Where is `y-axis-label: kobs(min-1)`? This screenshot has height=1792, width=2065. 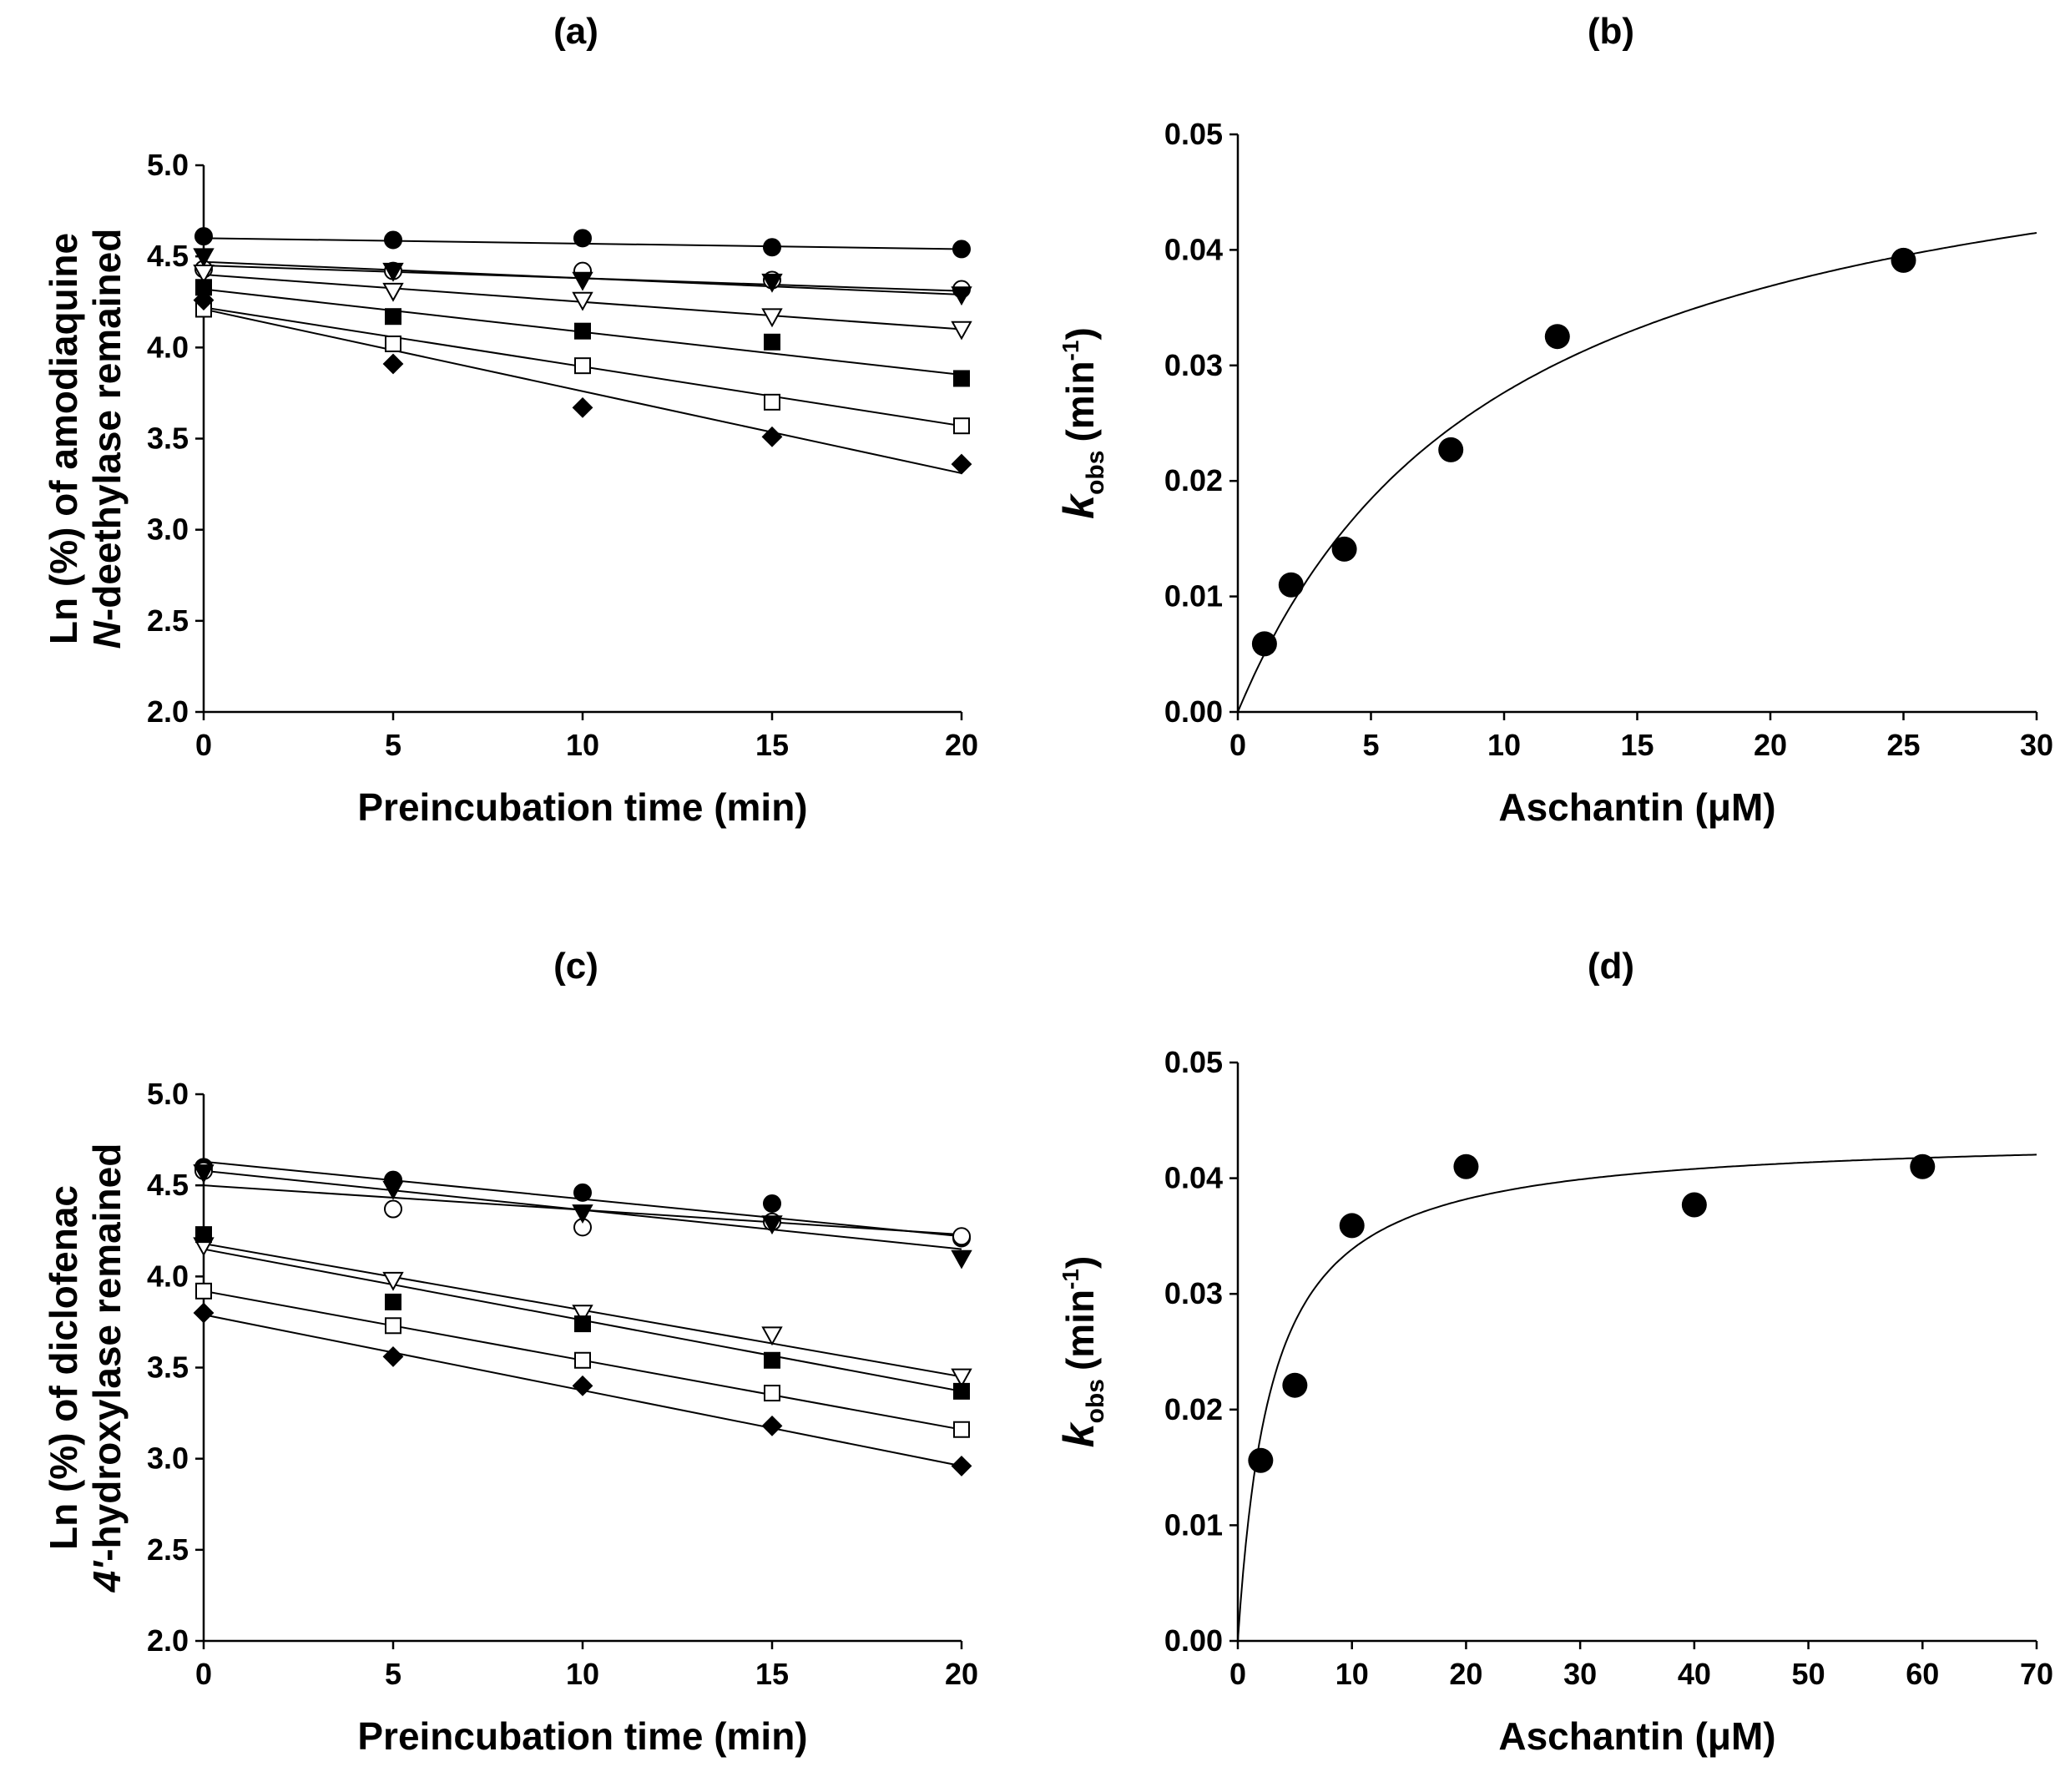
y-axis-label: kobs(min-1) is located at coordinates (1082, 1352).